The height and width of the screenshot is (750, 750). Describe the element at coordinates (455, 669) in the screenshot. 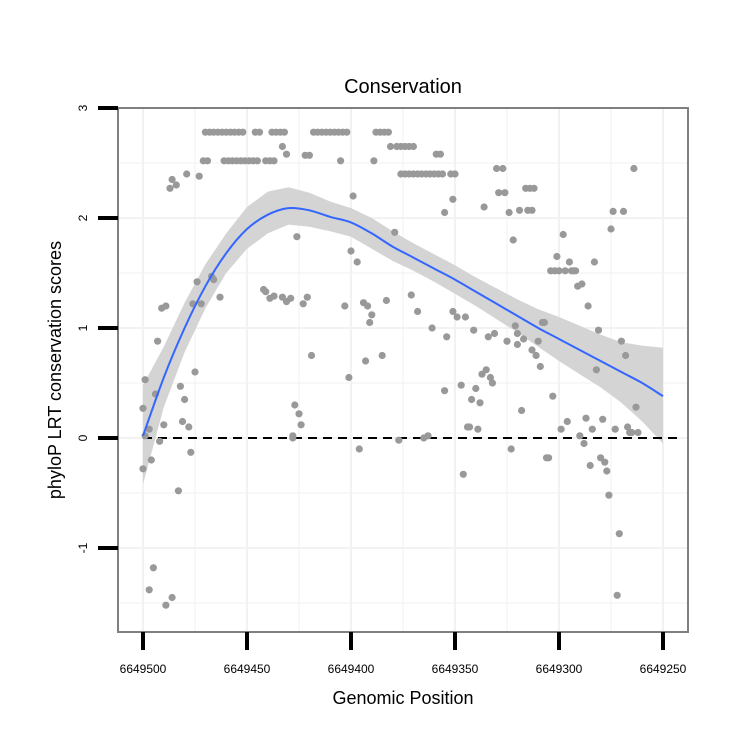

I see `x-tick-label: 6649350` at that location.